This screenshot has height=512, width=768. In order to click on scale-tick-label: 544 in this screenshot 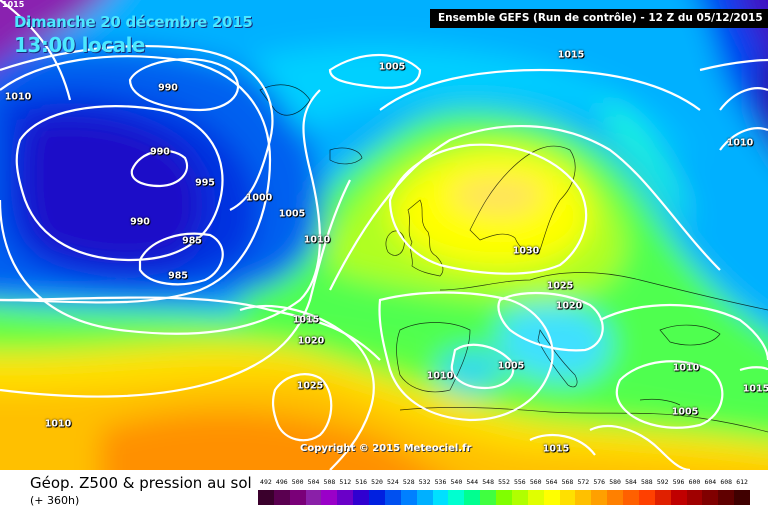, I will do `click(472, 482)`.